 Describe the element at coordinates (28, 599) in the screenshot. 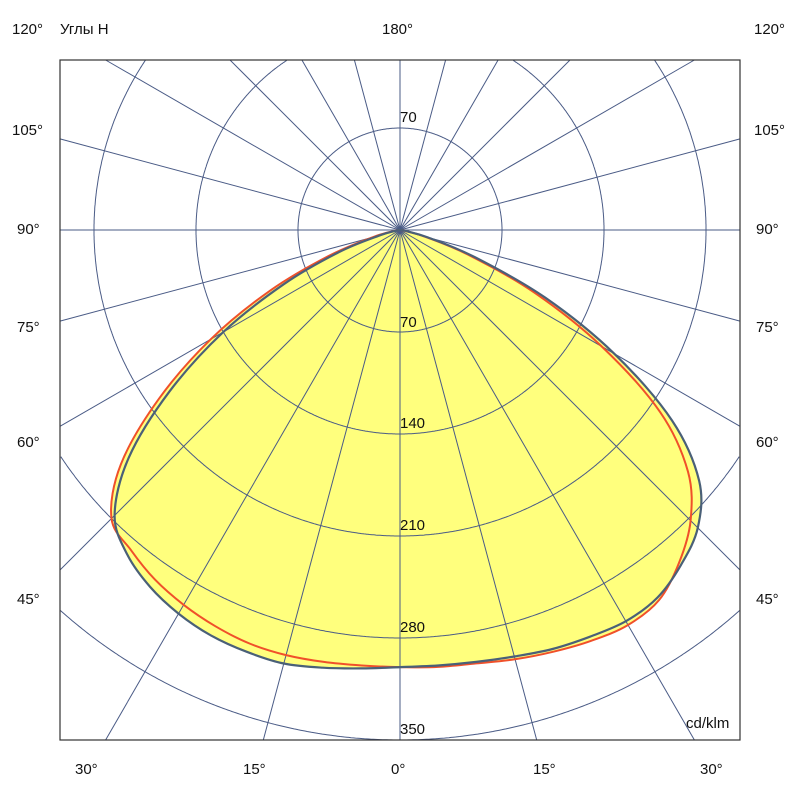

I see `angle-label-left: 45°` at that location.